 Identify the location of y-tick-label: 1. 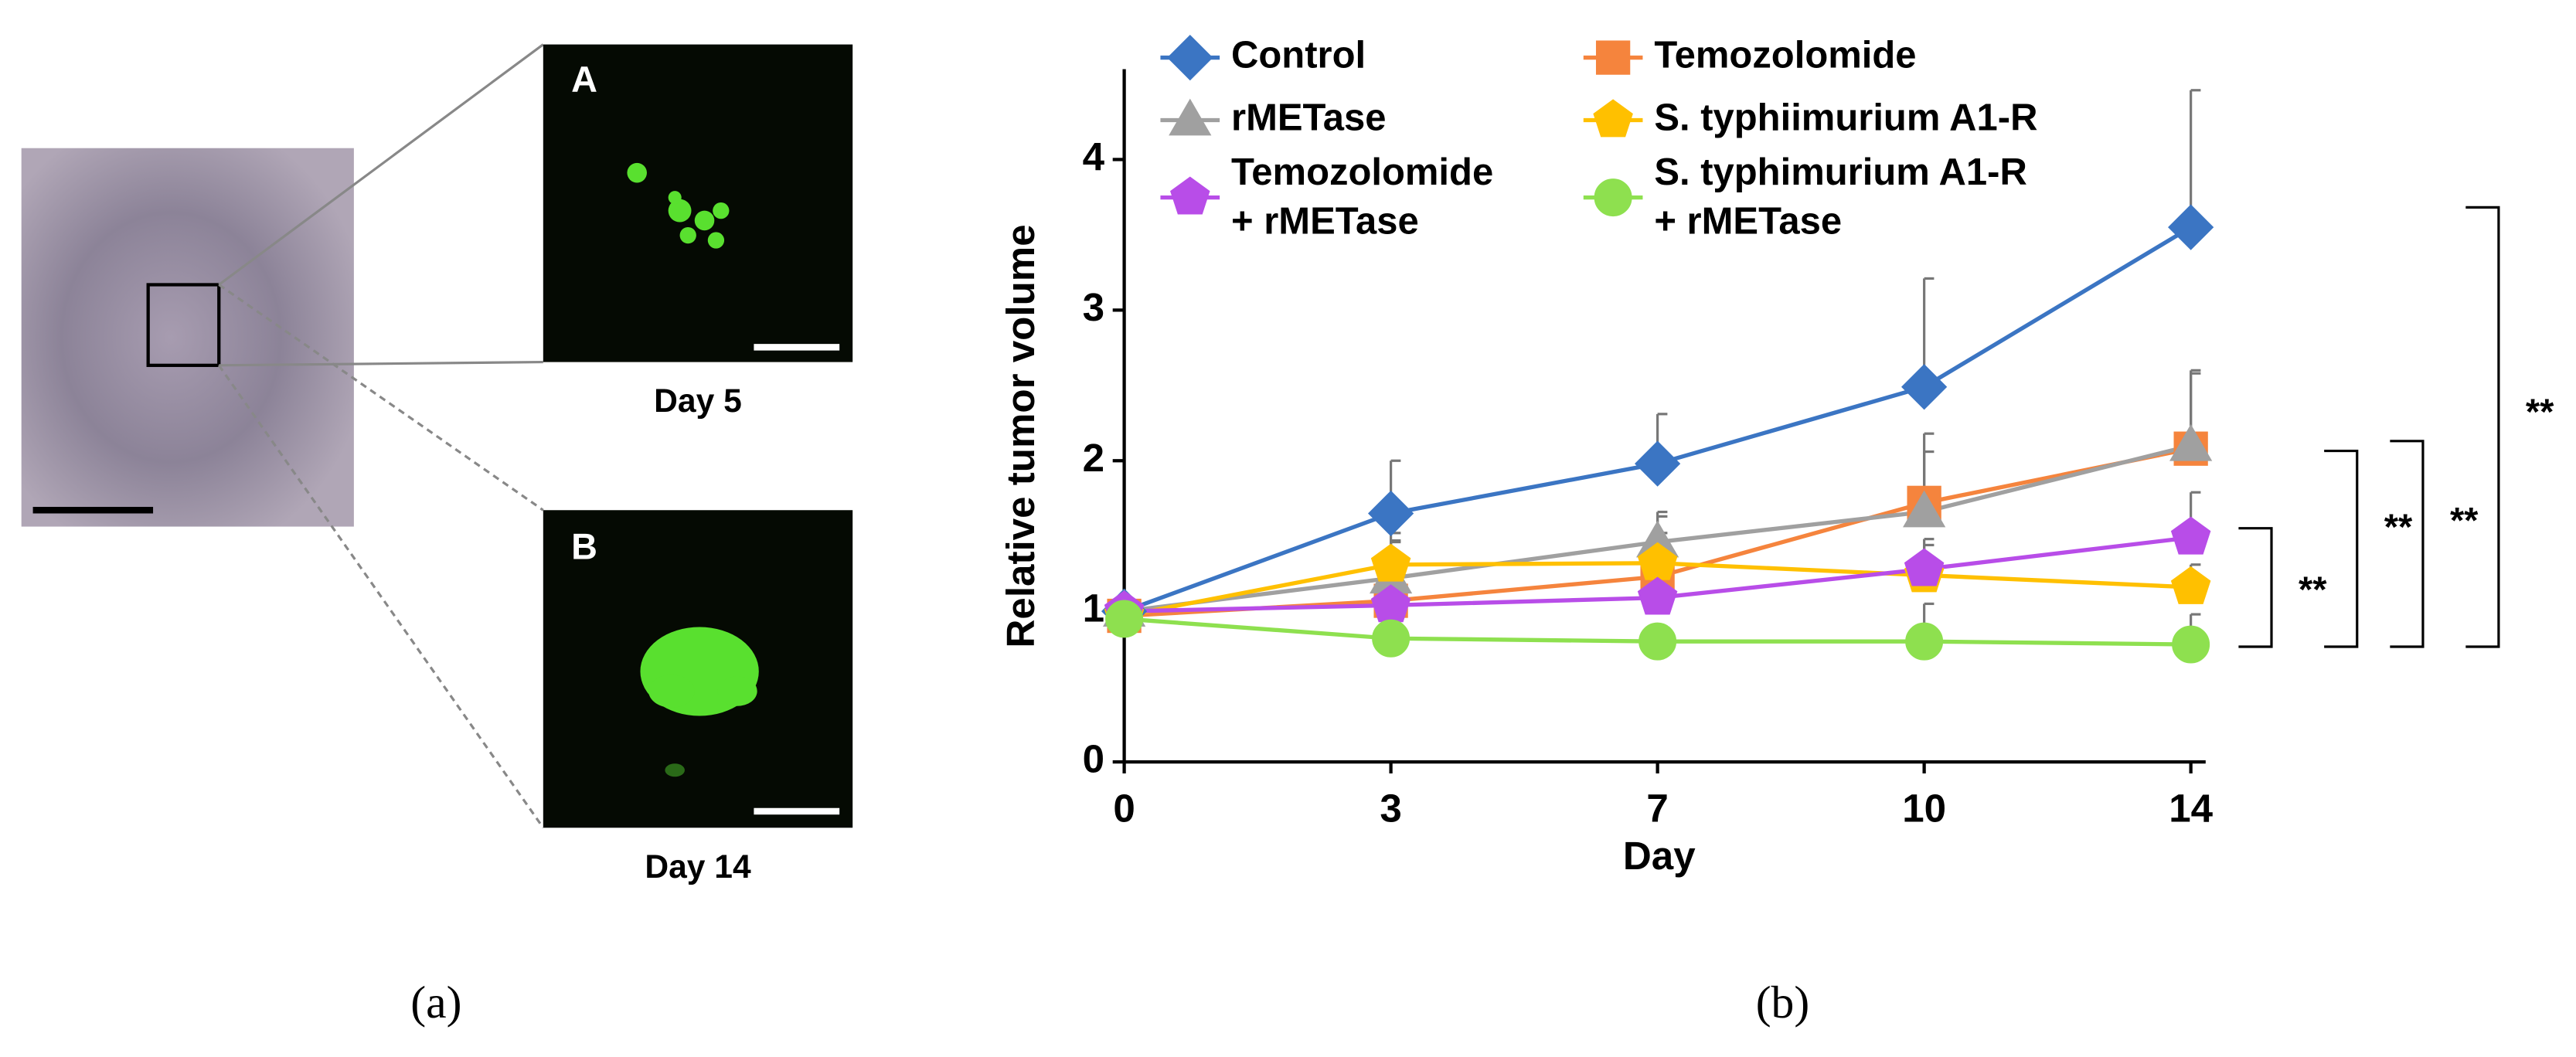
(1093, 608).